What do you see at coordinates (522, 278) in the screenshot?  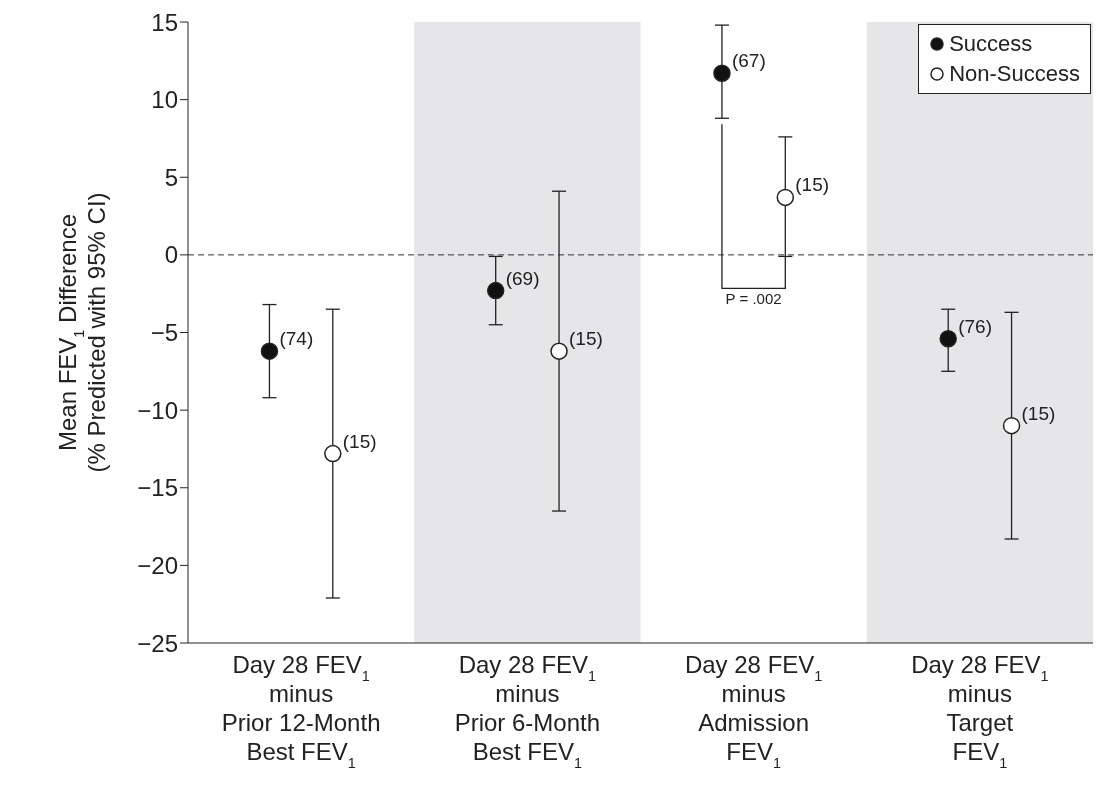 I see `annotation: (69)` at bounding box center [522, 278].